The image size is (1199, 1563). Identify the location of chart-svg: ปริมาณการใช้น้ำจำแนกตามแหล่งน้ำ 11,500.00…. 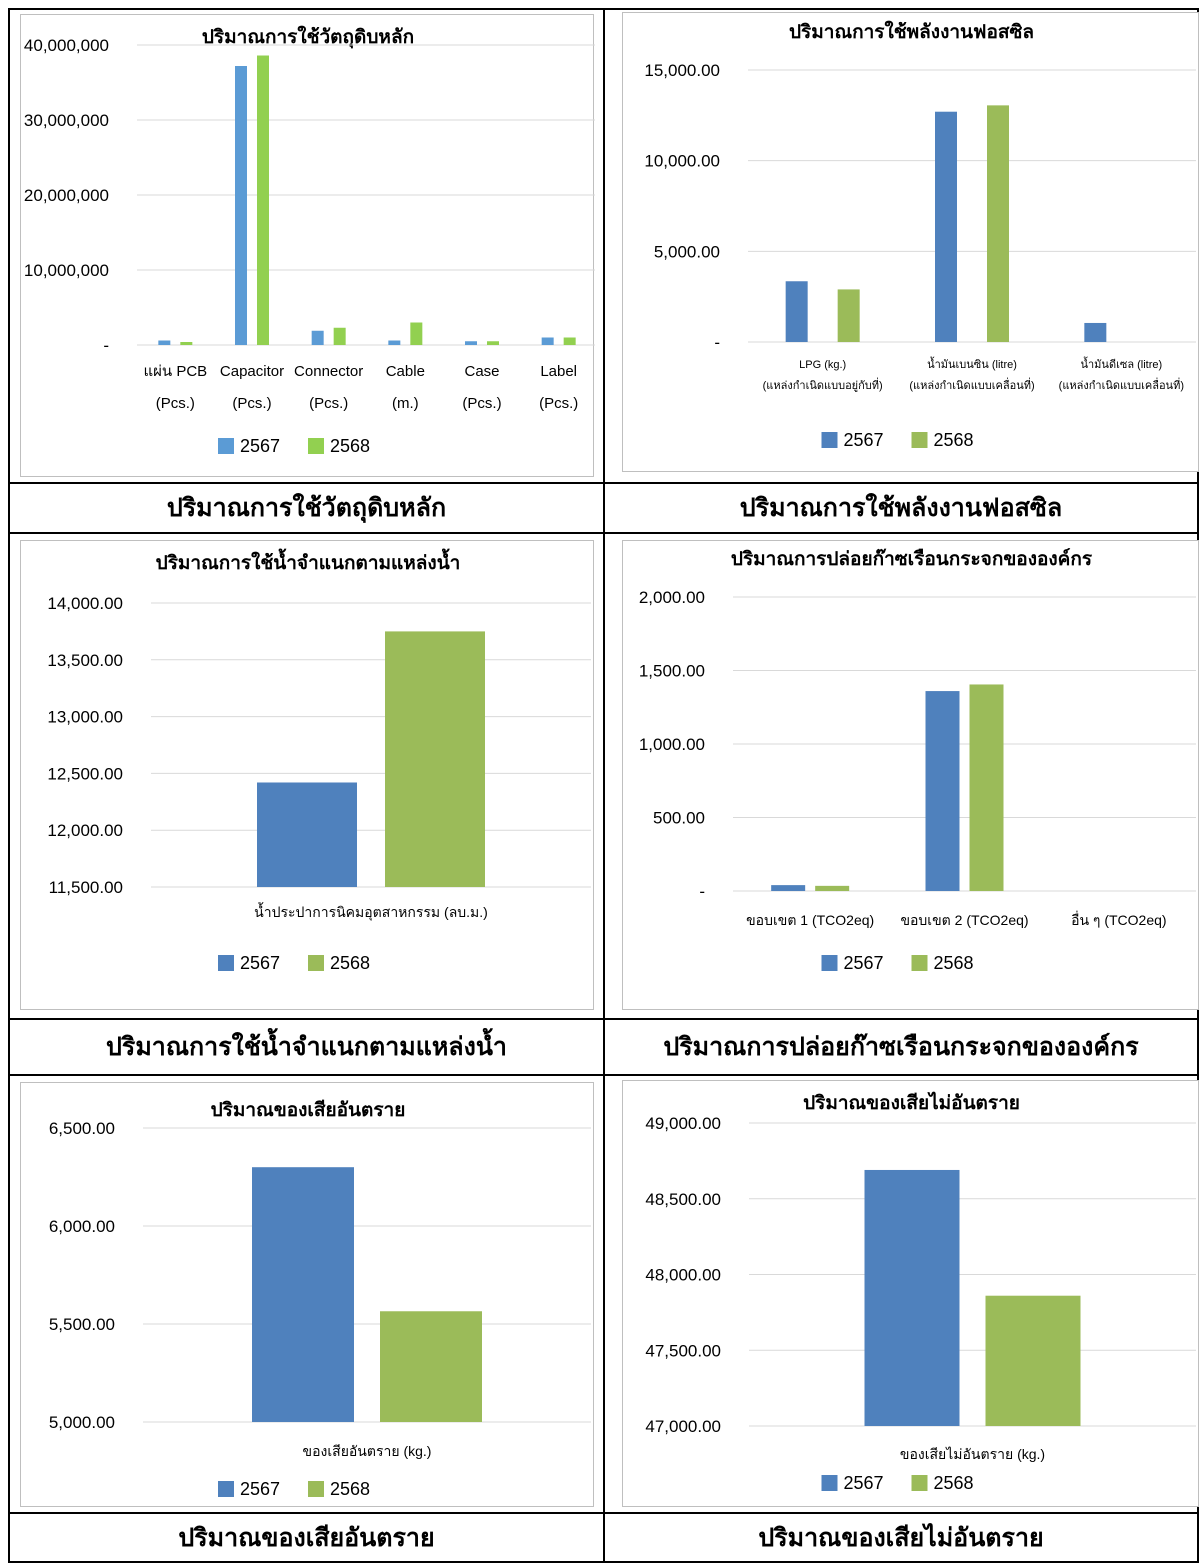
(319, 760).